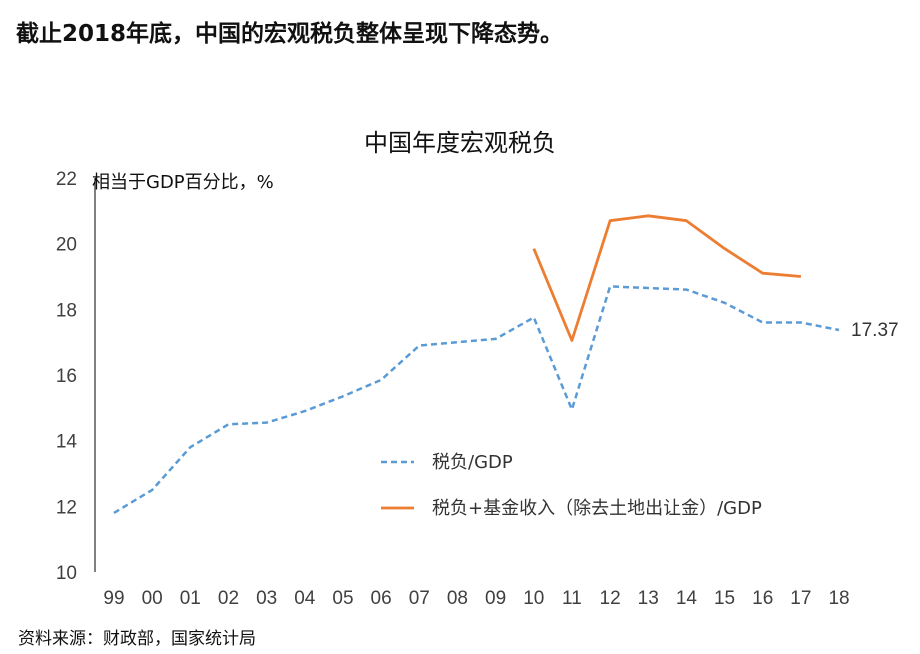 This screenshot has height=654, width=920. I want to click on y-tick-label: 12, so click(66, 507).